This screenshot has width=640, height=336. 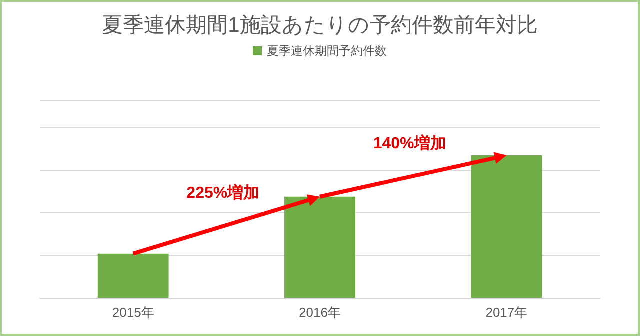 I want to click on x-tick-label: 2016年, so click(x=320, y=312).